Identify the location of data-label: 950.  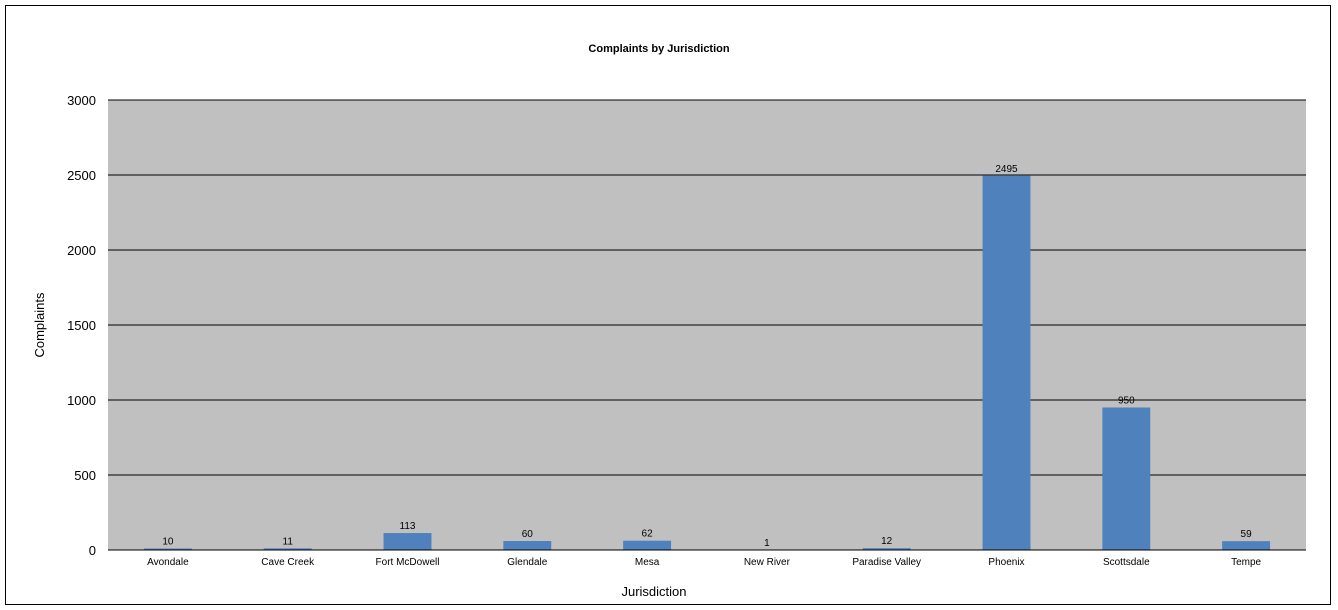
(1126, 401).